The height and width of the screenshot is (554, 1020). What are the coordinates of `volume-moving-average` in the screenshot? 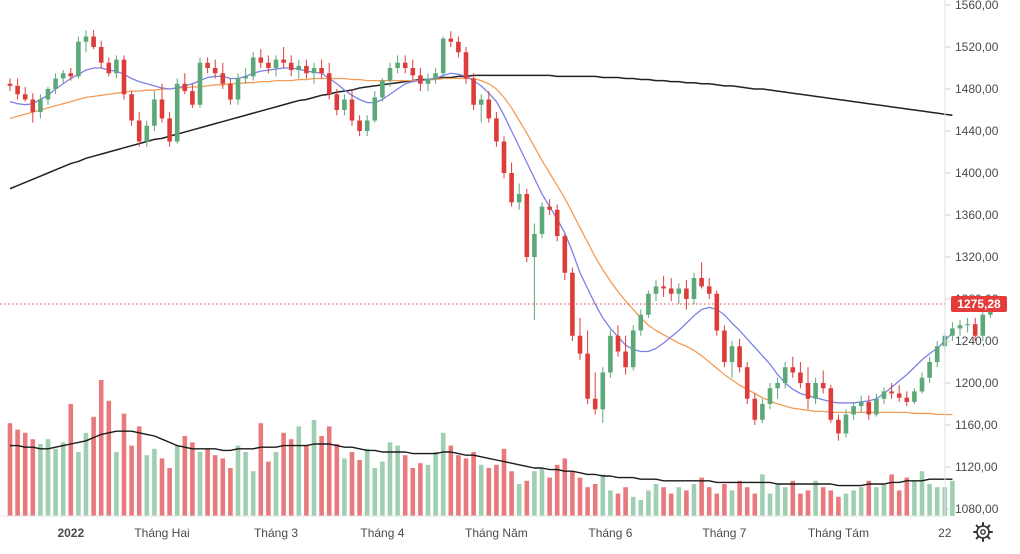 It's located at (481, 458).